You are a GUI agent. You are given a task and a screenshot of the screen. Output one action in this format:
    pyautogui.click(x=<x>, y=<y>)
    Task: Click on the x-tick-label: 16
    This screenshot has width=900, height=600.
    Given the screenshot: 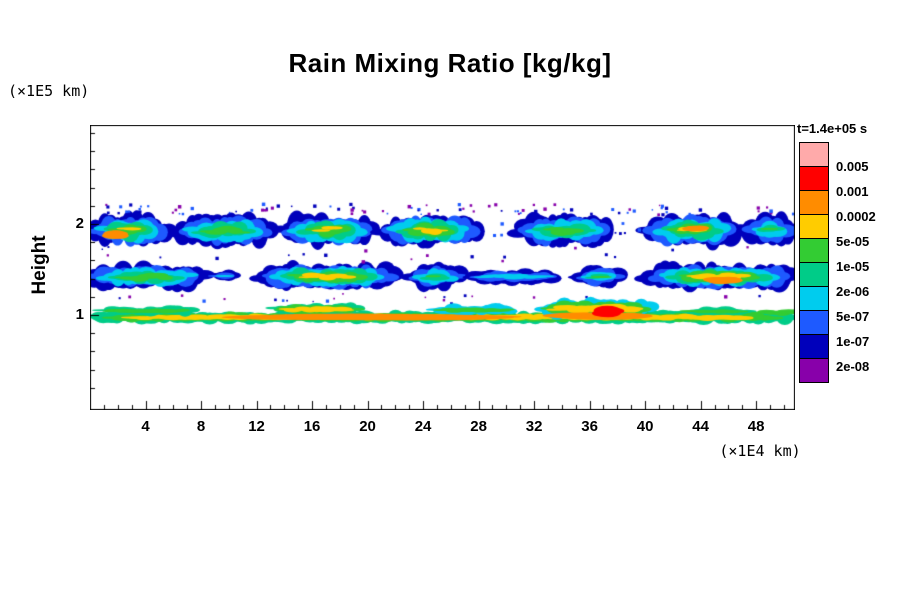 What is the action you would take?
    pyautogui.click(x=312, y=426)
    